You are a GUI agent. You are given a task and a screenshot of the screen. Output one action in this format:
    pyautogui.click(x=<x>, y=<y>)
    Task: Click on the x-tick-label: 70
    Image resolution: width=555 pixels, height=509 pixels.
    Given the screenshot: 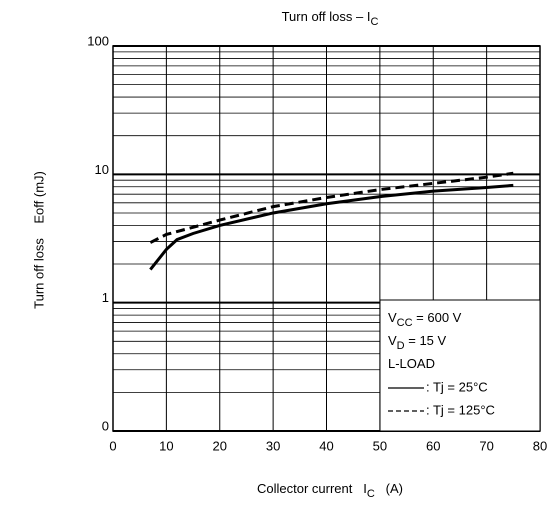 What is the action you would take?
    pyautogui.click(x=486, y=445)
    